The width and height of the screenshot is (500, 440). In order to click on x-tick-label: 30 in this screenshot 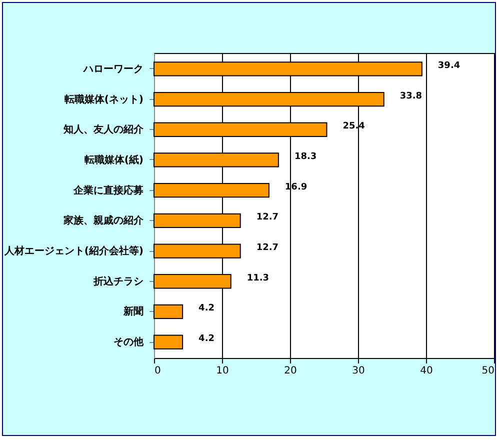, I will do `click(358, 371)`.